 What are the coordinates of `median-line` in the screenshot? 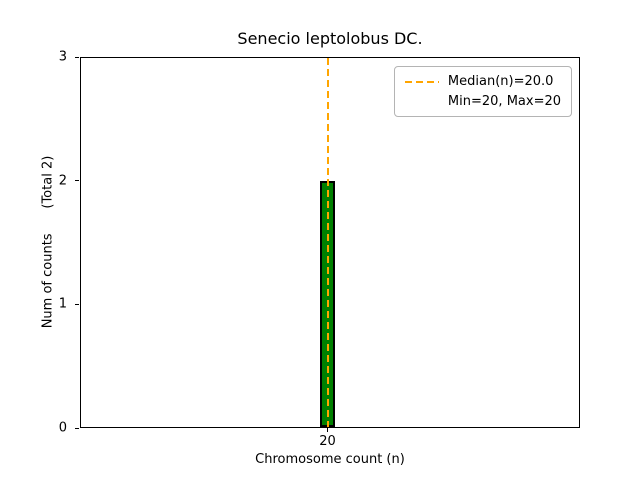 It's located at (327, 242).